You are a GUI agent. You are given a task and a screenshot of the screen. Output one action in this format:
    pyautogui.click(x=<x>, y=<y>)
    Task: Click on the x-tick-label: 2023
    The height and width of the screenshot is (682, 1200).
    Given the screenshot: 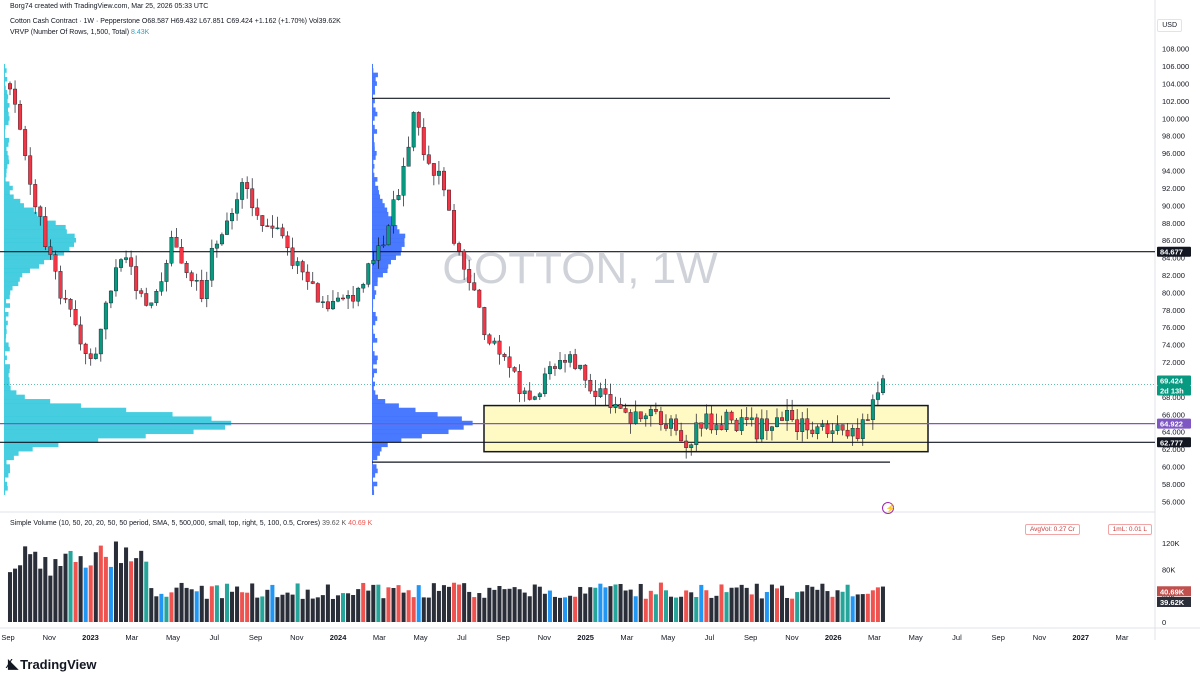 What is the action you would take?
    pyautogui.click(x=90, y=637)
    